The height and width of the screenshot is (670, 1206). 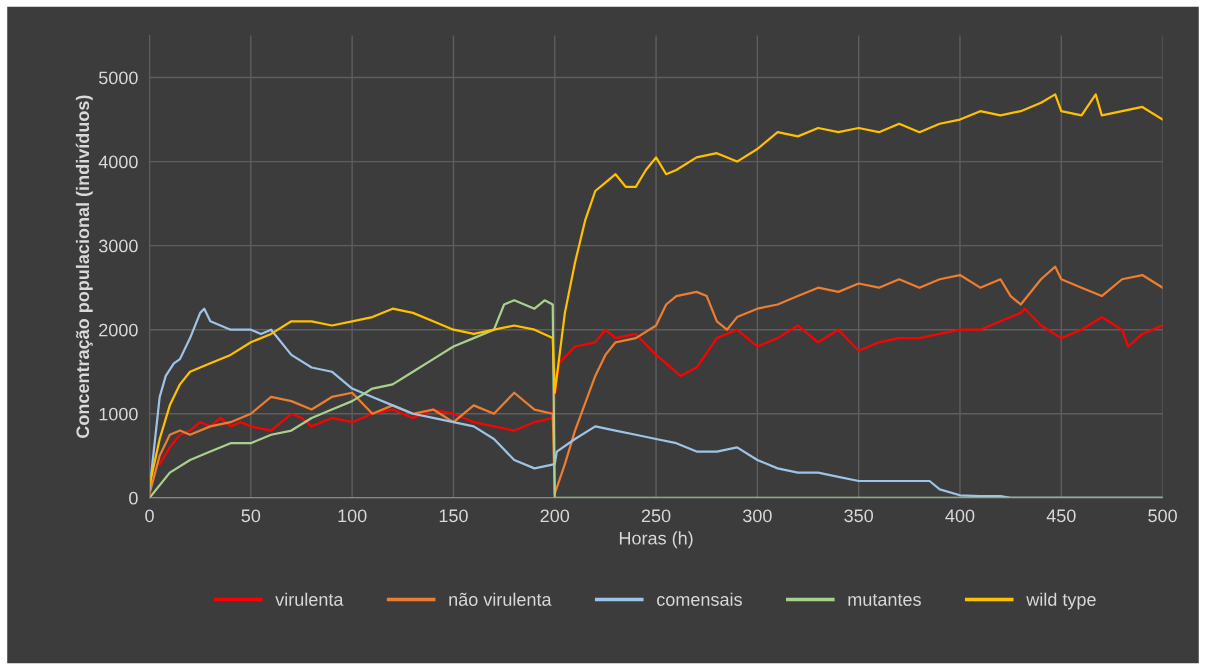 What do you see at coordinates (352, 516) in the screenshot?
I see `x-tick-label: 100` at bounding box center [352, 516].